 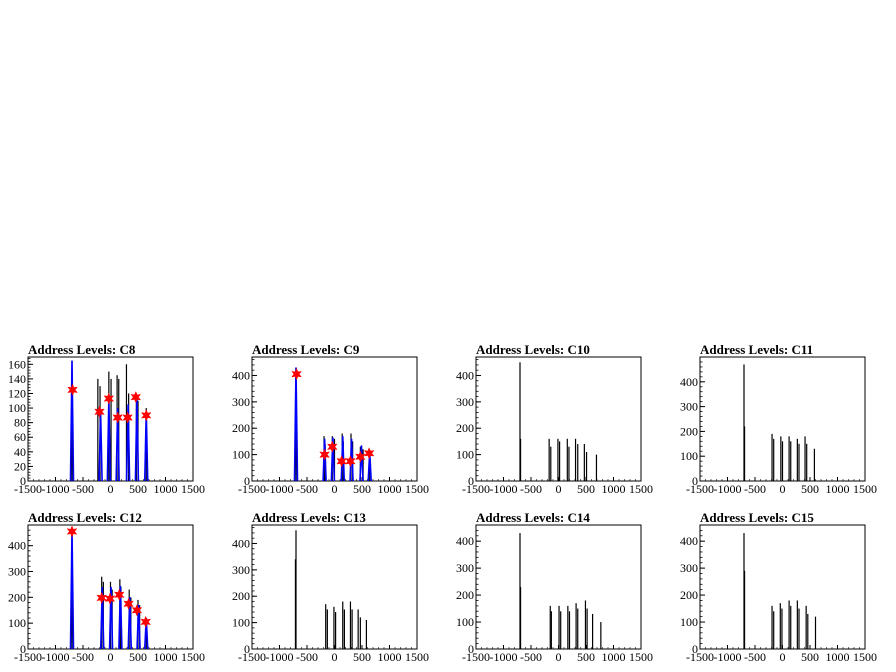 I want to click on y-tick-label: 60, so click(x=20, y=437).